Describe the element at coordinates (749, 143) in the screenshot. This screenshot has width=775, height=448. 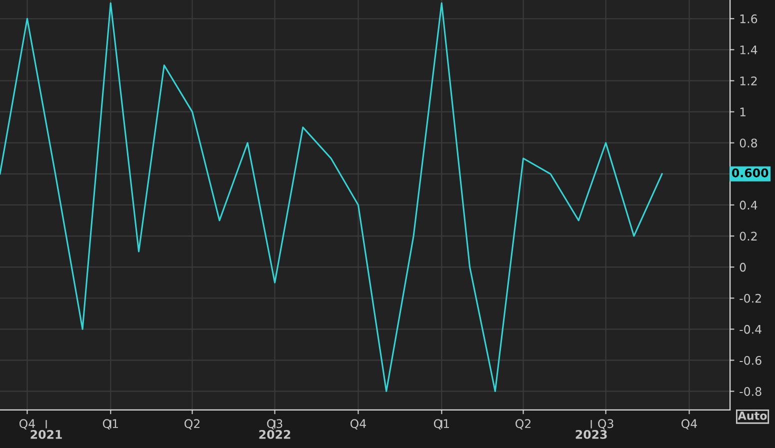
I see `y-tick-label: 0.8` at that location.